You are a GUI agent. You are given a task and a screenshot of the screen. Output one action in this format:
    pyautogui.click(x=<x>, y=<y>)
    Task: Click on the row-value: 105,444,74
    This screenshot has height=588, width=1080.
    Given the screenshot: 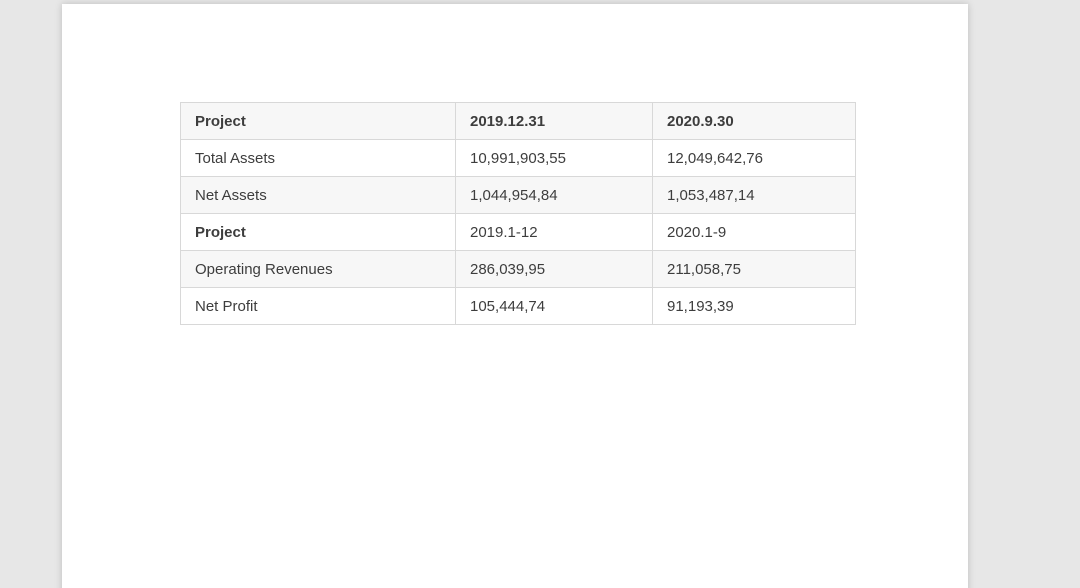 What is the action you would take?
    pyautogui.click(x=554, y=306)
    